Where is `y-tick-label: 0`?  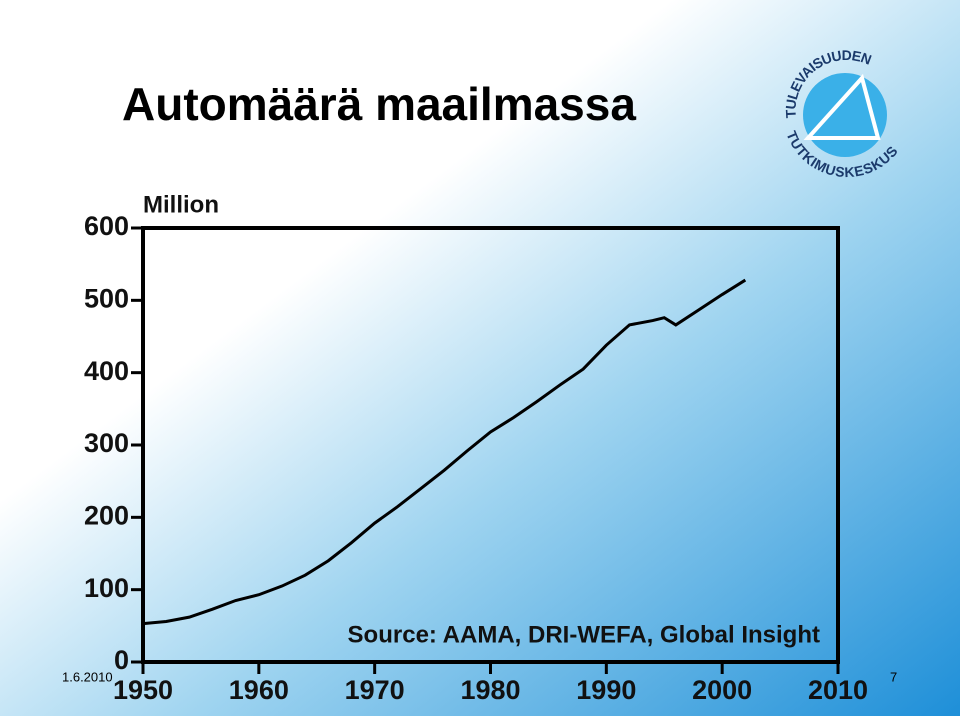 y-tick-label: 0 is located at coordinates (121, 660).